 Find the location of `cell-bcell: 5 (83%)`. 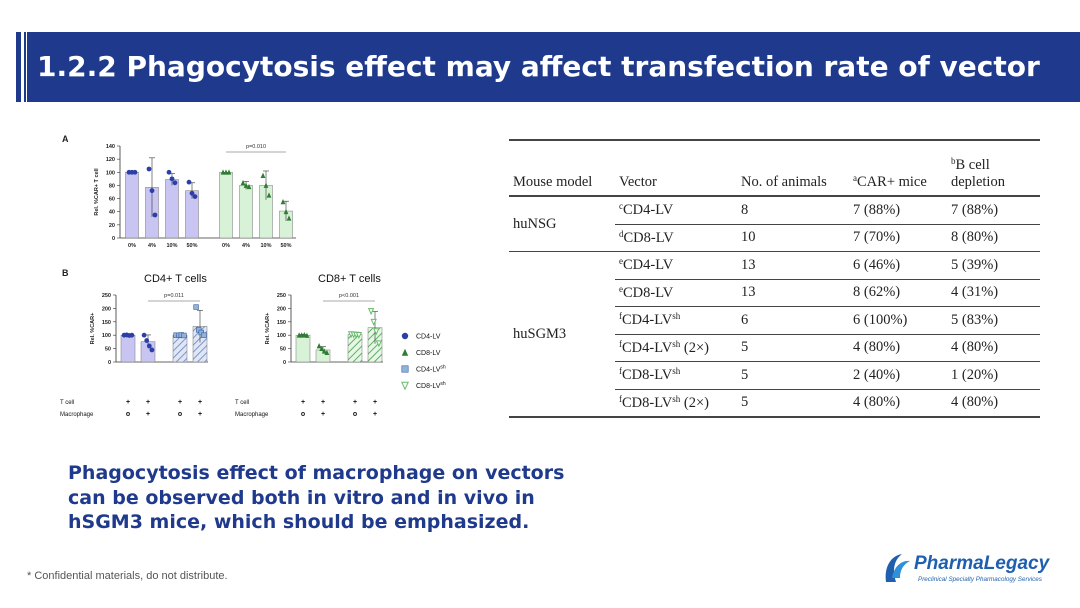

cell-bcell: 5 (83%) is located at coordinates (993, 320).